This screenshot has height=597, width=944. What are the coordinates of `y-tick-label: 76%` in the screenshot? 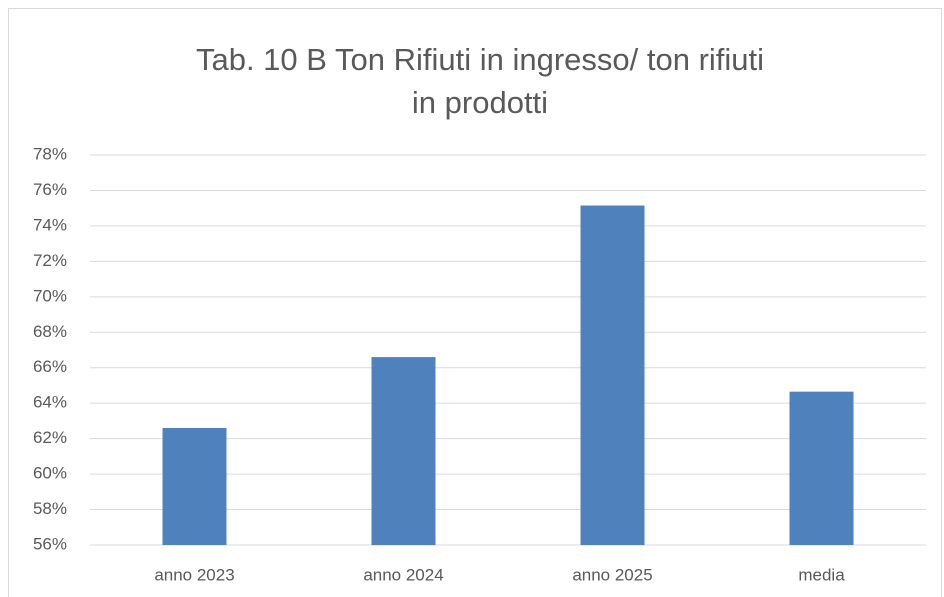 It's located at (50, 189).